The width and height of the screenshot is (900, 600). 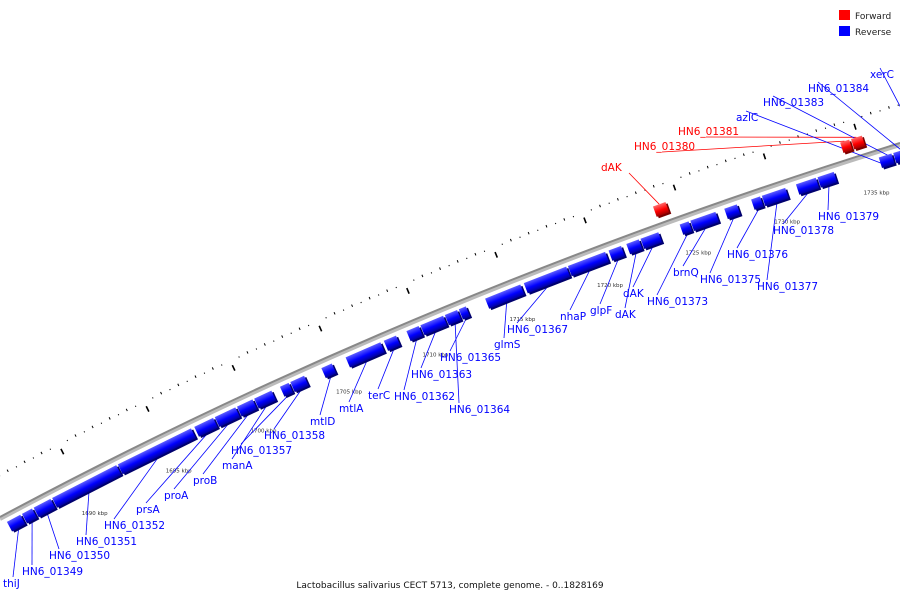 What do you see at coordinates (686, 228) in the screenshot?
I see `gene-hn6-01373-feature` at bounding box center [686, 228].